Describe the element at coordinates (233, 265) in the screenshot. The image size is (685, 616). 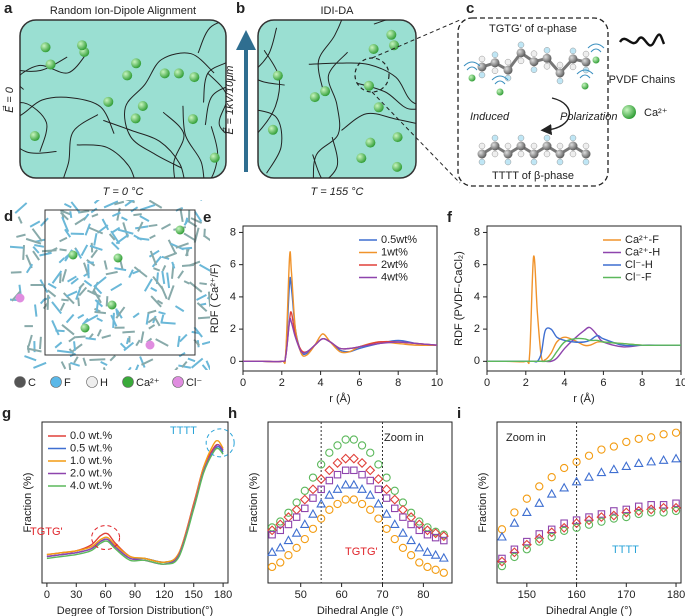
I see `y-tick-label: 6` at that location.